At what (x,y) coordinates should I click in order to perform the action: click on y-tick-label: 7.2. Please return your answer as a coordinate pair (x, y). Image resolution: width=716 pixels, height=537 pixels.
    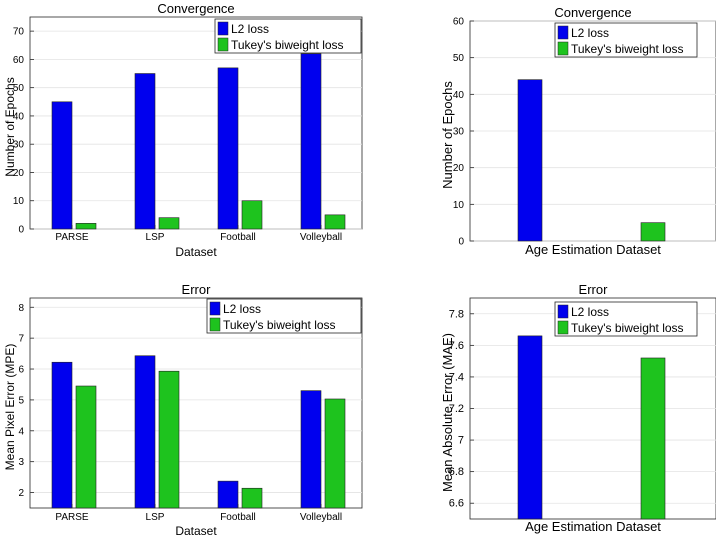
    Looking at the image, I should click on (456, 409).